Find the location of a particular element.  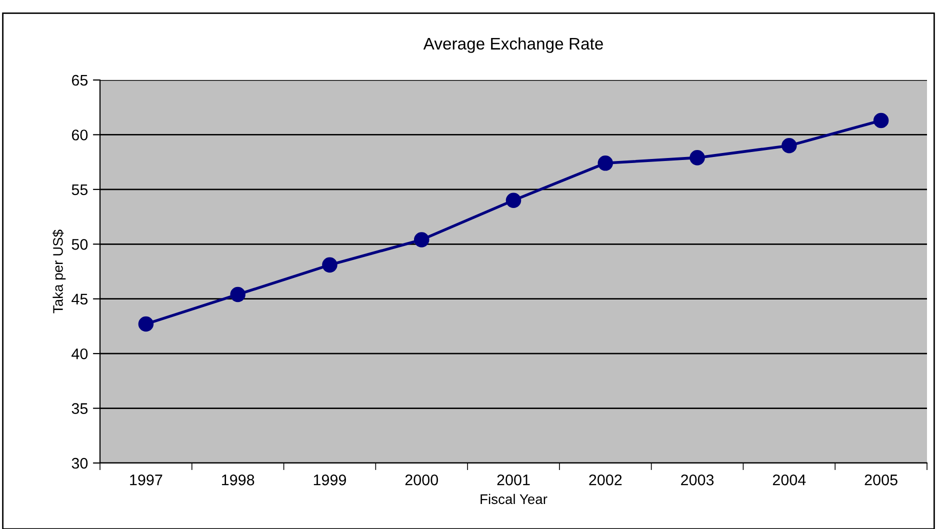

y-tick-label: 65 is located at coordinates (80, 80).